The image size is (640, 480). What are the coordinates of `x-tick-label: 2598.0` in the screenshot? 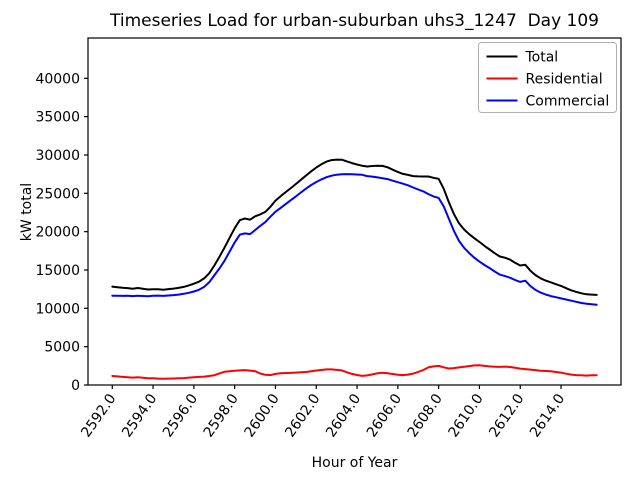 It's located at (221, 415).